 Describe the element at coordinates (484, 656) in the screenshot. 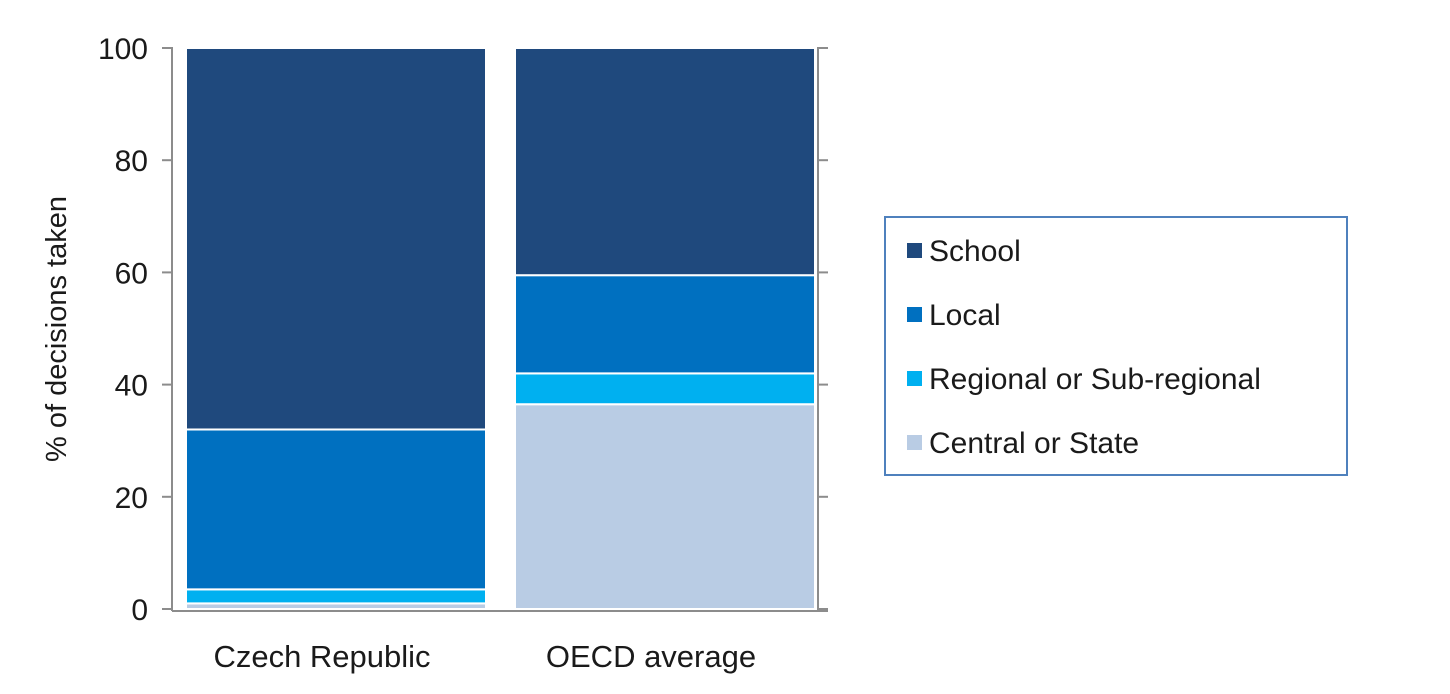

I see `category-labels: Czech Republic OECD average` at that location.